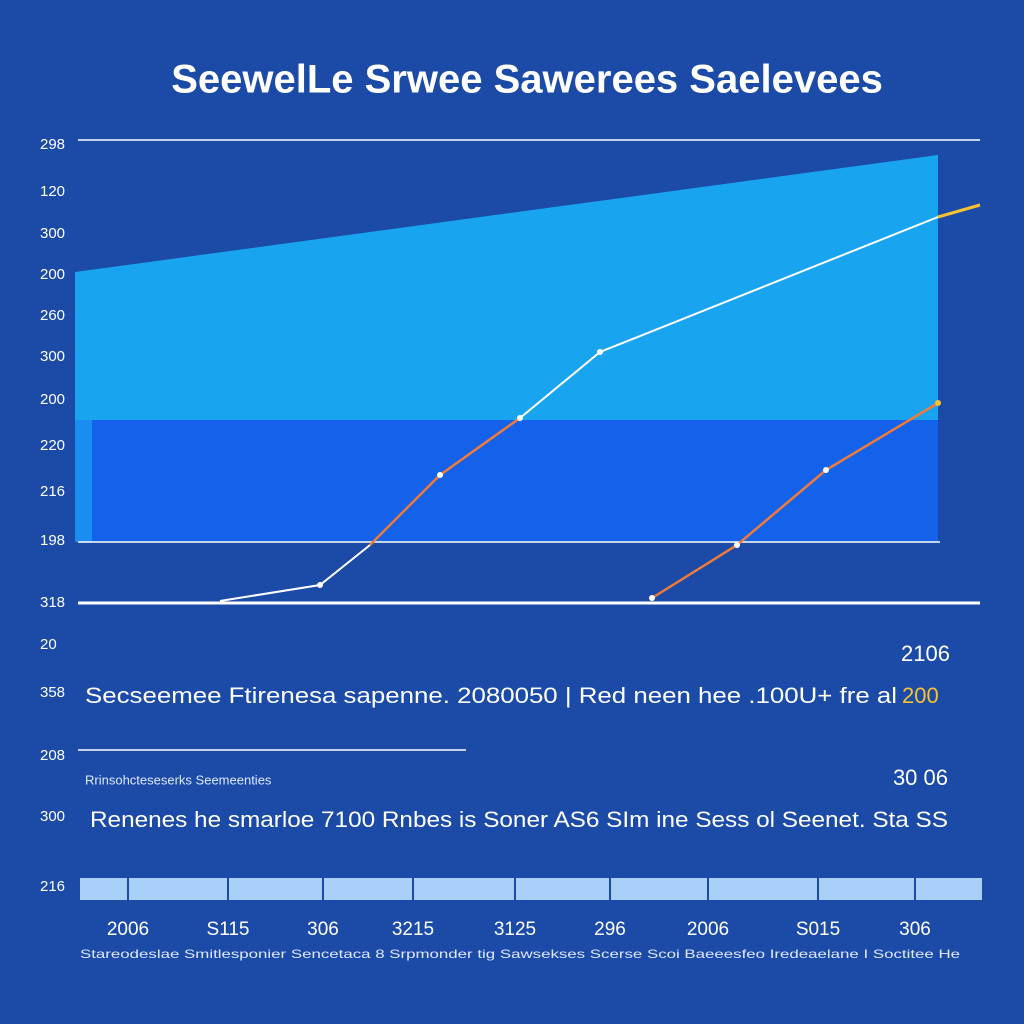 Image resolution: width=1024 pixels, height=1024 pixels. I want to click on timeline-label: S015, so click(818, 929).